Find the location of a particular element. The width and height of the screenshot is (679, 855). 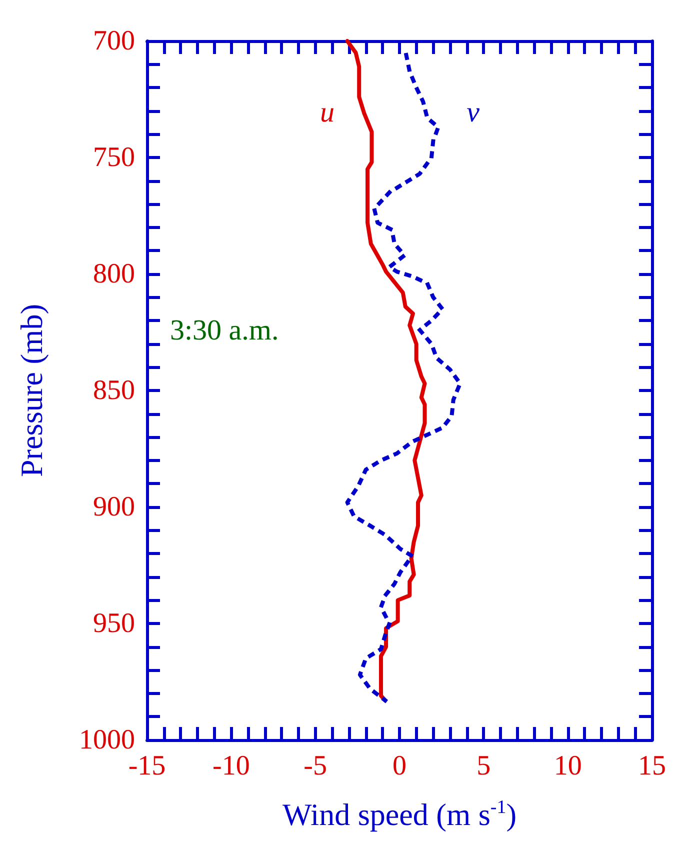

x-tick-label: 10 is located at coordinates (568, 766).